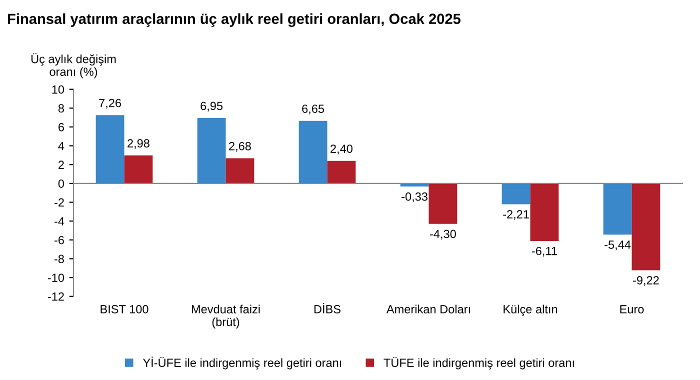  Describe the element at coordinates (240, 147) in the screenshot. I see `data-label: 2,68` at that location.